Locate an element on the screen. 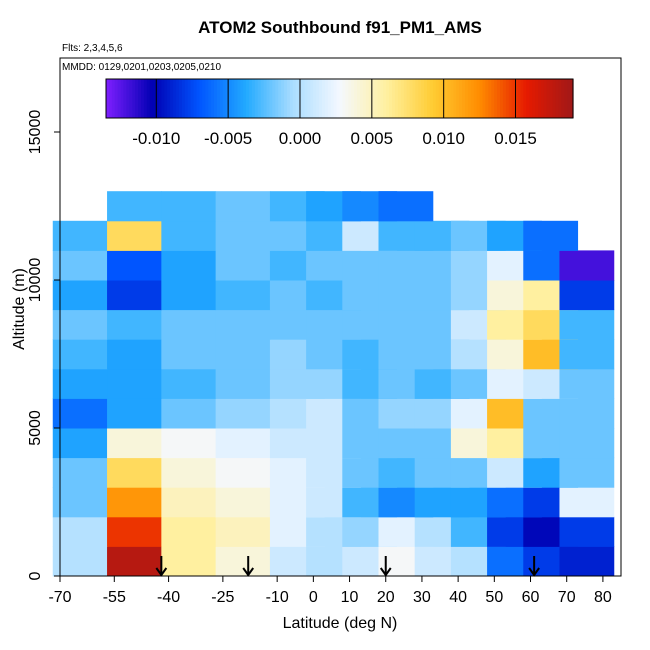  x-tick-label: -55 is located at coordinates (114, 597).